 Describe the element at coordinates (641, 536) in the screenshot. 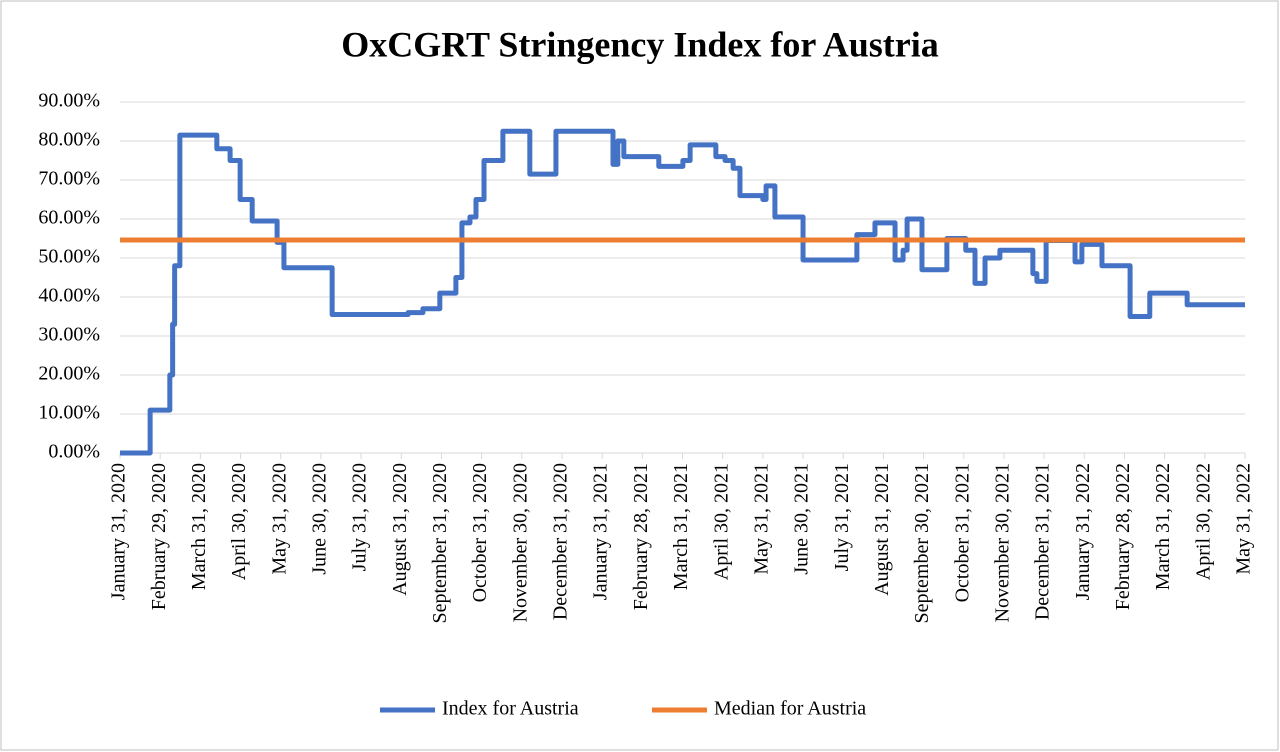

I see `x-tick-label: February 28, 2021` at that location.